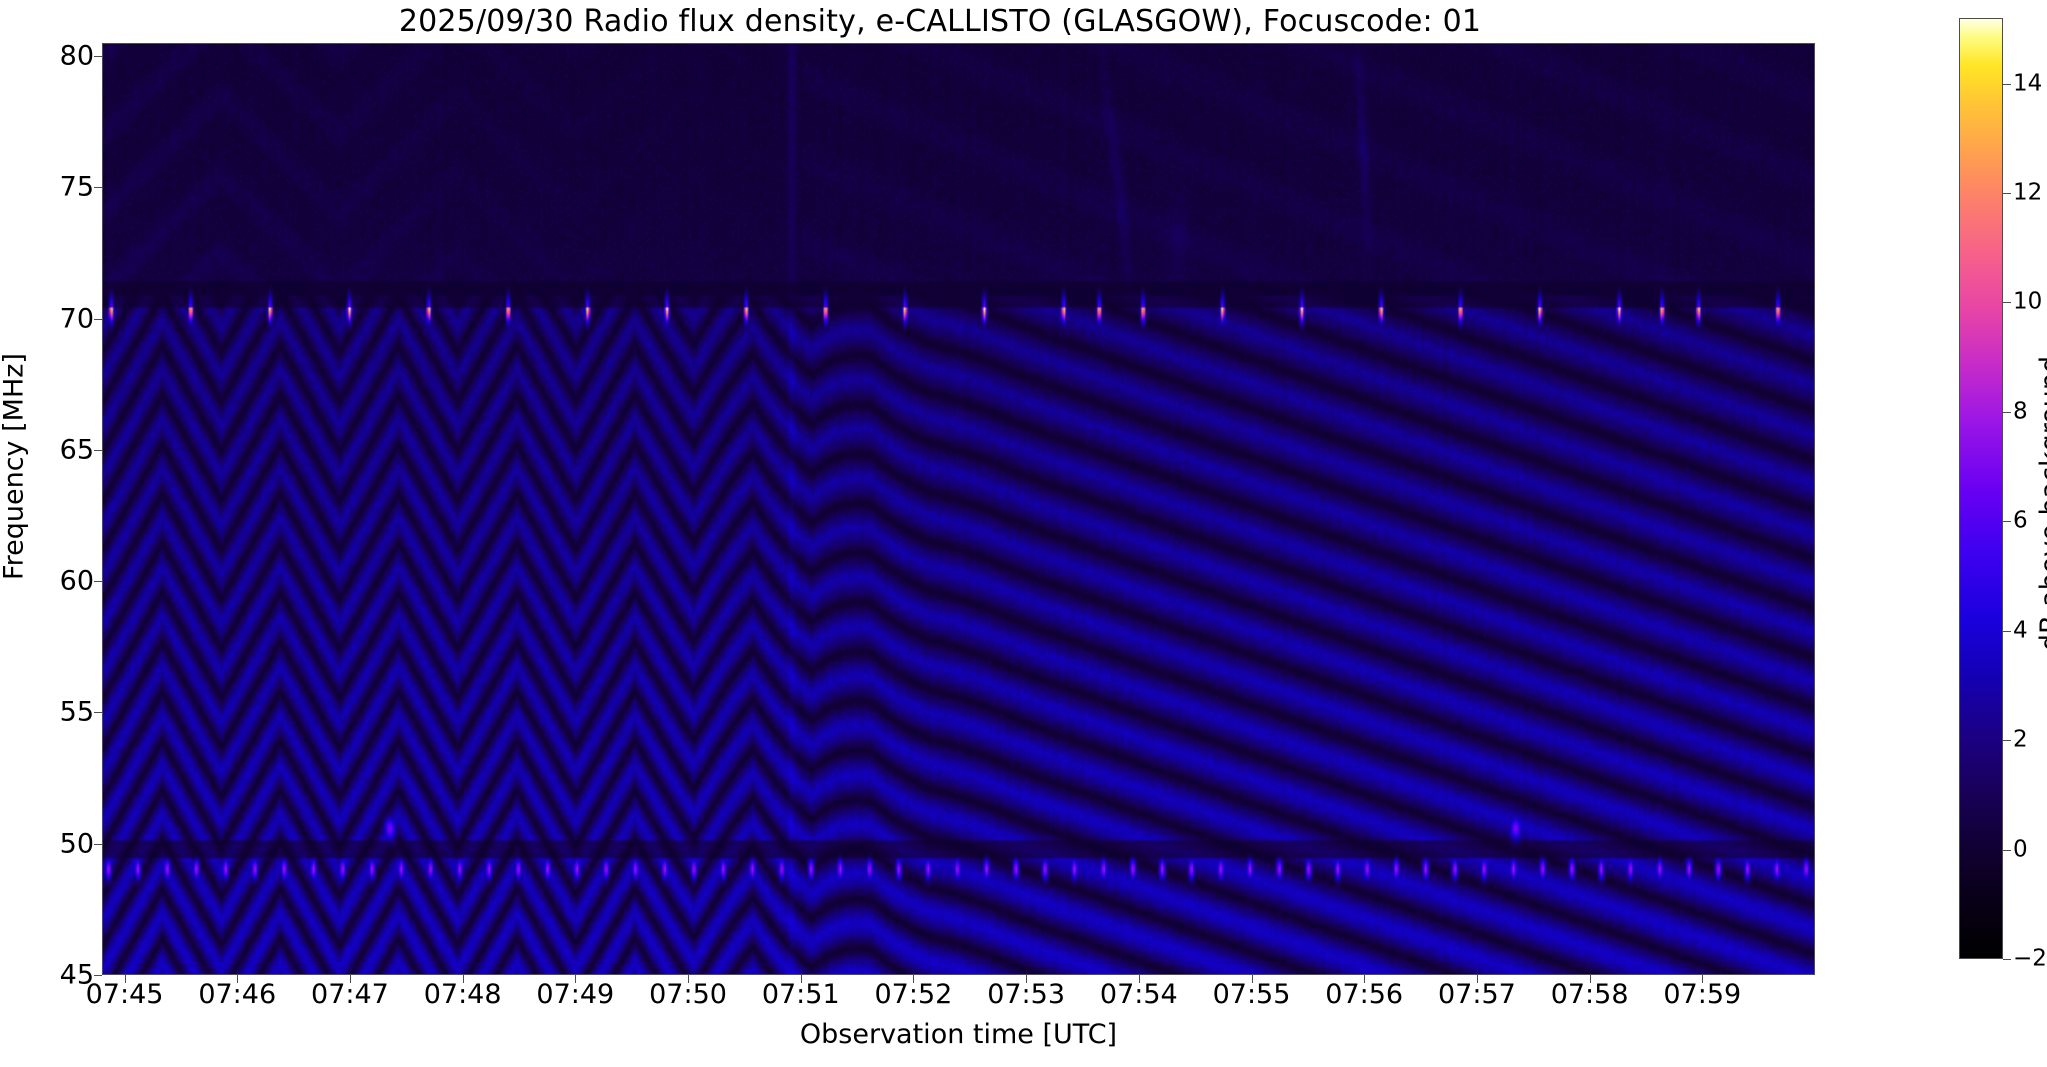 The width and height of the screenshot is (2047, 1067). I want to click on colorbar-tick-label: 8, so click(2020, 411).